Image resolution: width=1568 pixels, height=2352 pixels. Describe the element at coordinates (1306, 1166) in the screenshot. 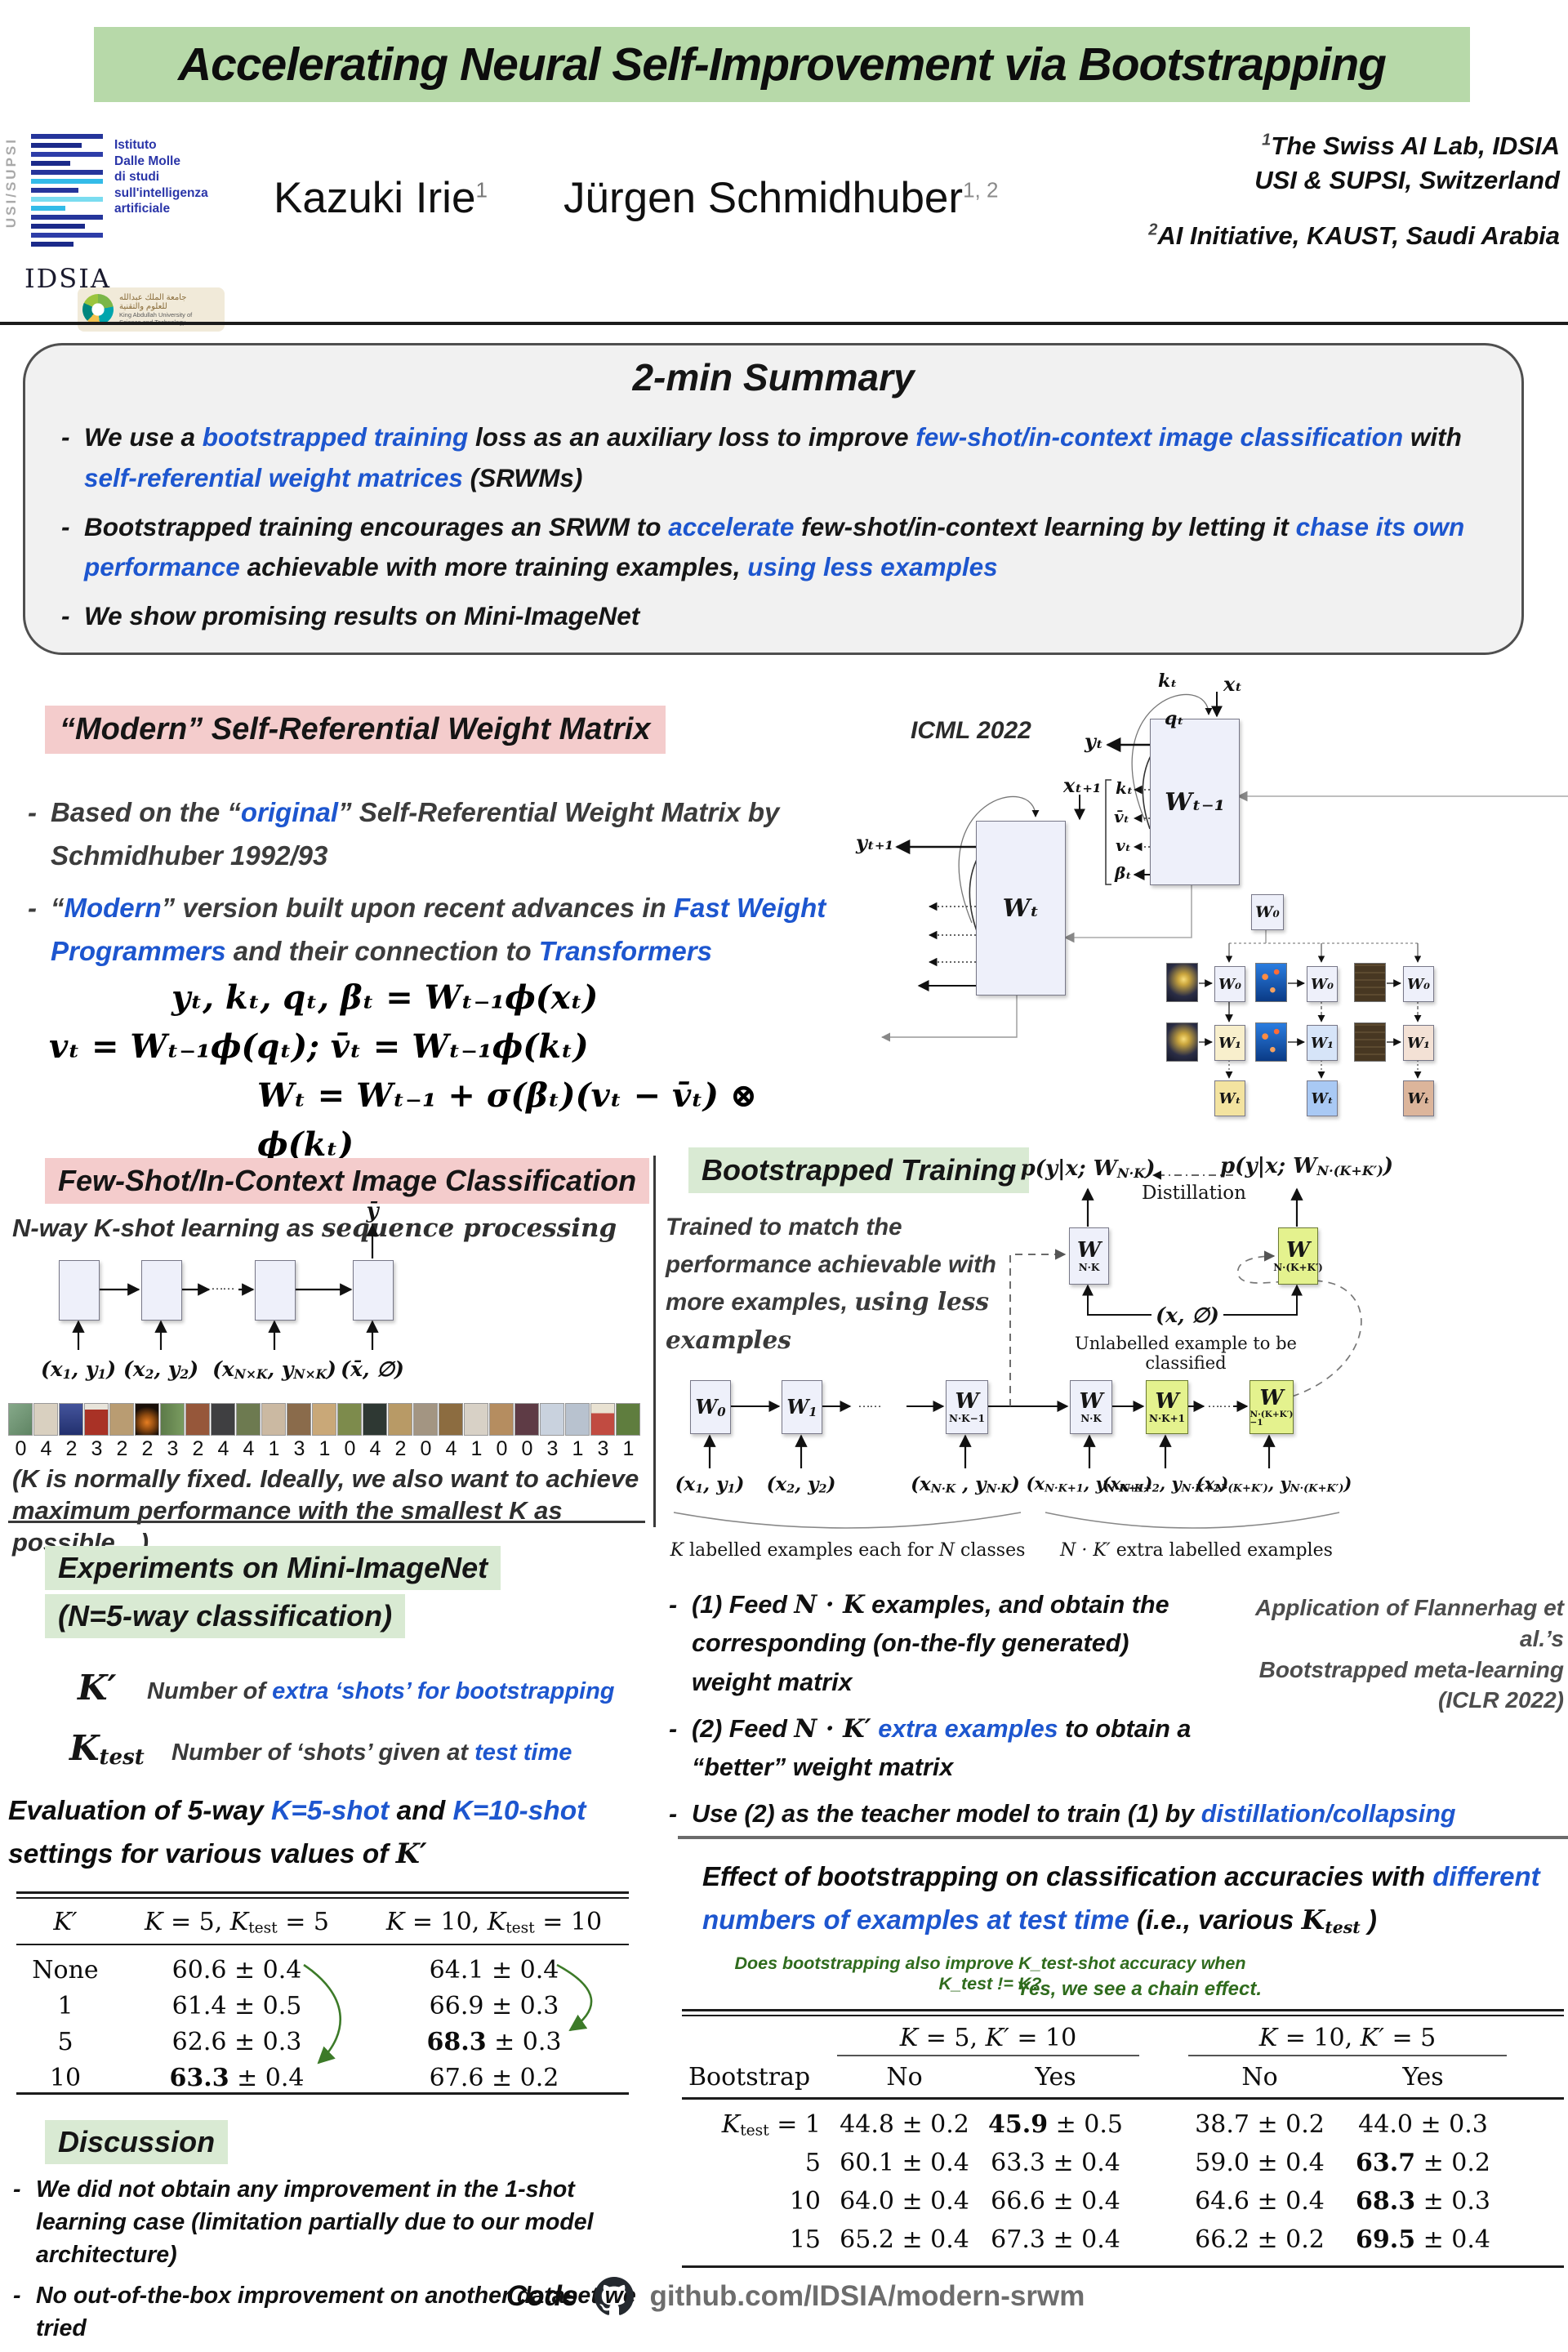

I see `prob-teacher-label: p(y|x; WN·(K+K′))` at that location.